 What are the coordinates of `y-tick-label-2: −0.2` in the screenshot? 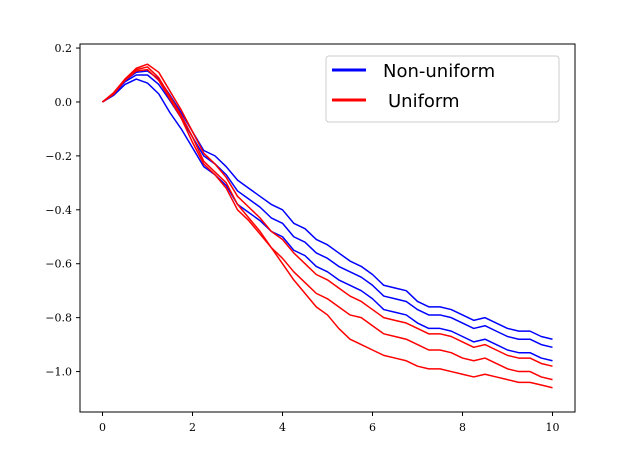 It's located at (58, 156).